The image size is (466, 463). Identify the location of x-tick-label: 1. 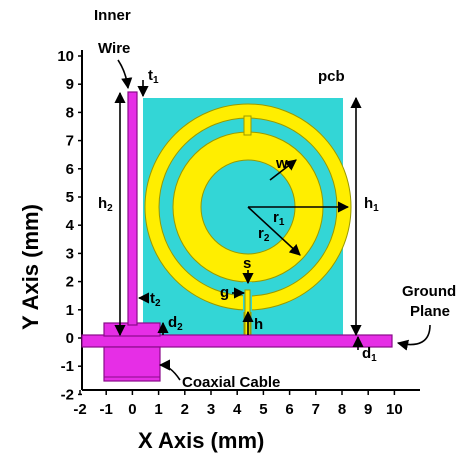
(158, 409).